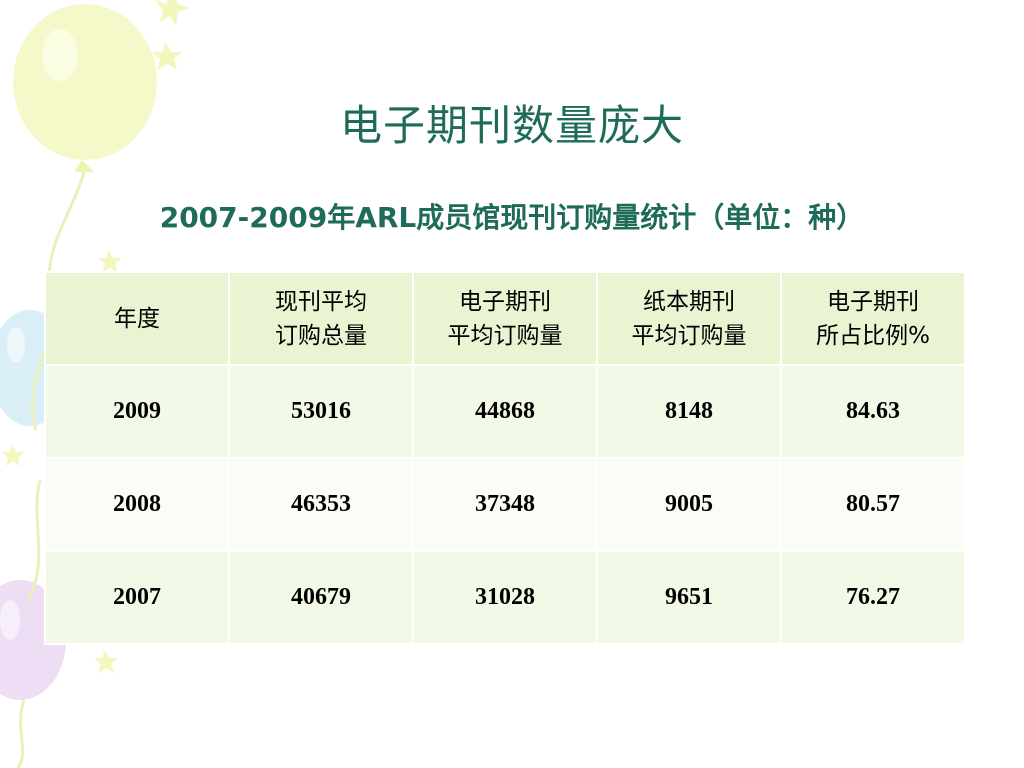 This screenshot has height=768, width=1024. I want to click on cell-electronic: 44868, so click(505, 411).